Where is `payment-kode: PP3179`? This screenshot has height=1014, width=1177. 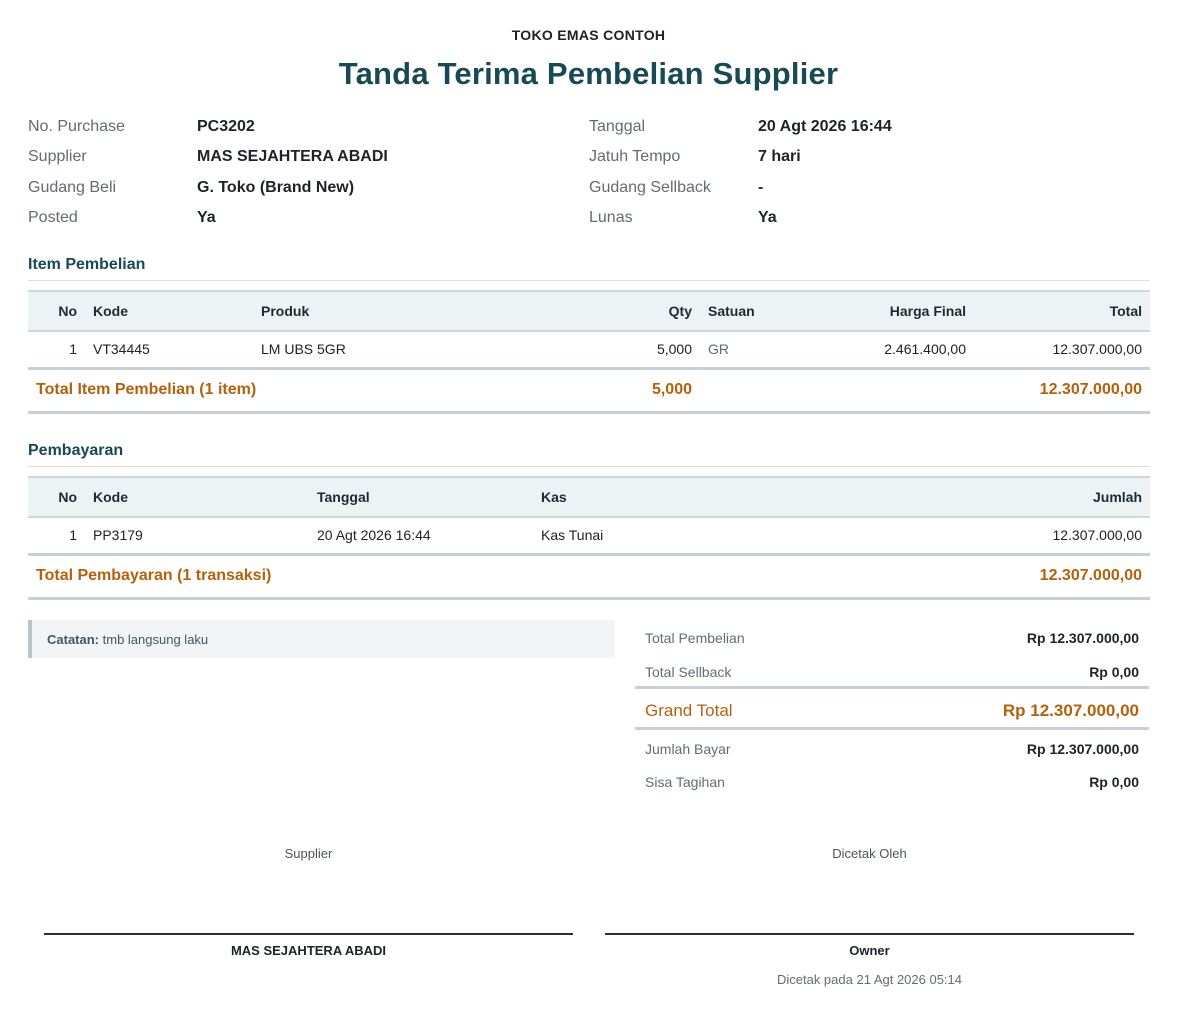
payment-kode: PP3179 is located at coordinates (118, 535).